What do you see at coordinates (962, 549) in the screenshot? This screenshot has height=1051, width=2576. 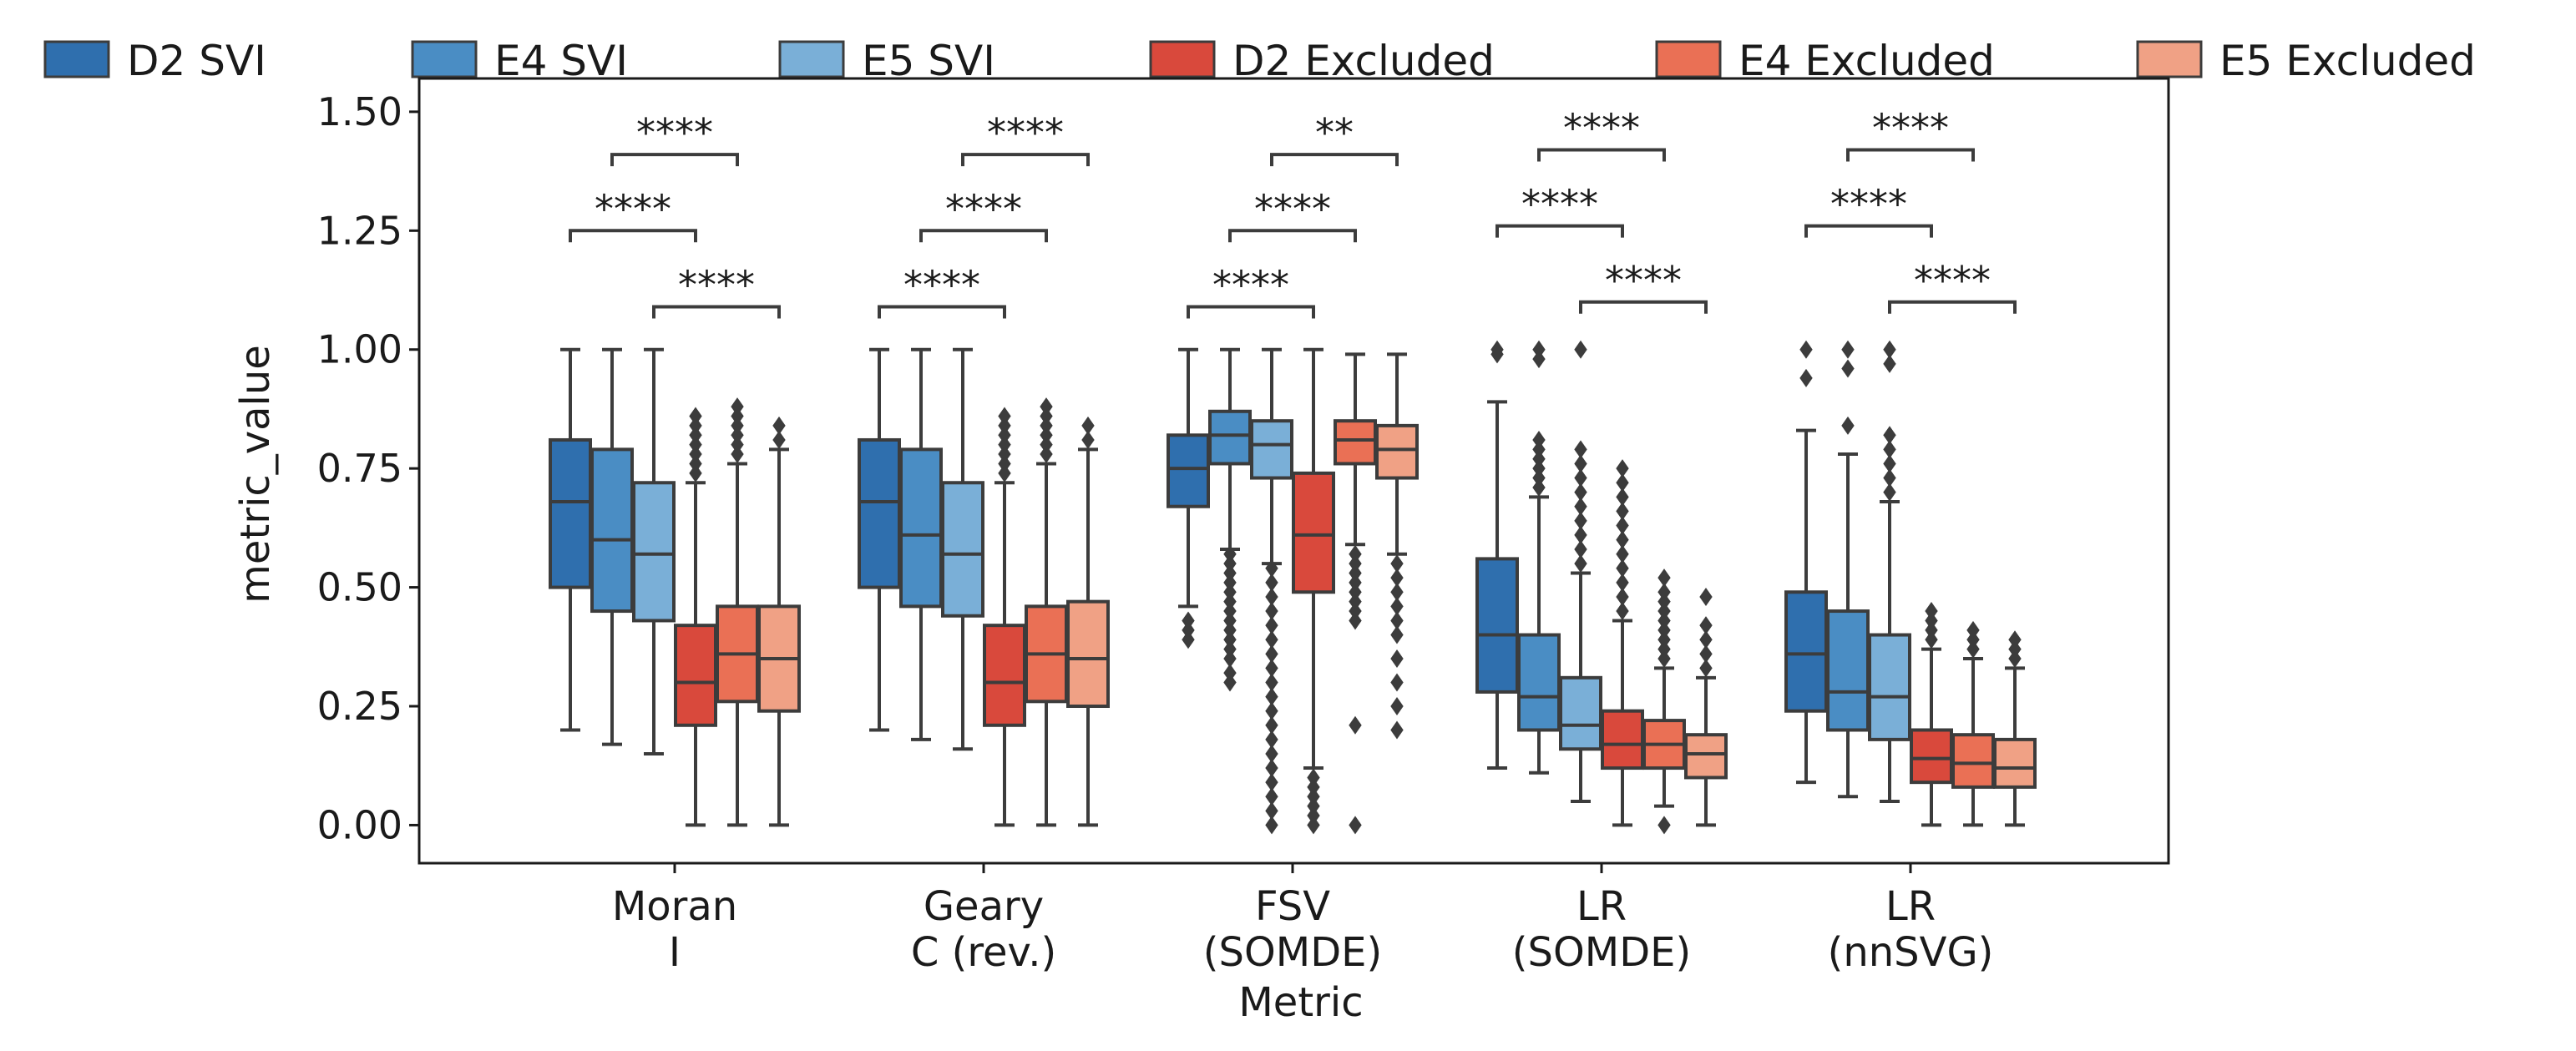 I see `box-e5-svi` at bounding box center [962, 549].